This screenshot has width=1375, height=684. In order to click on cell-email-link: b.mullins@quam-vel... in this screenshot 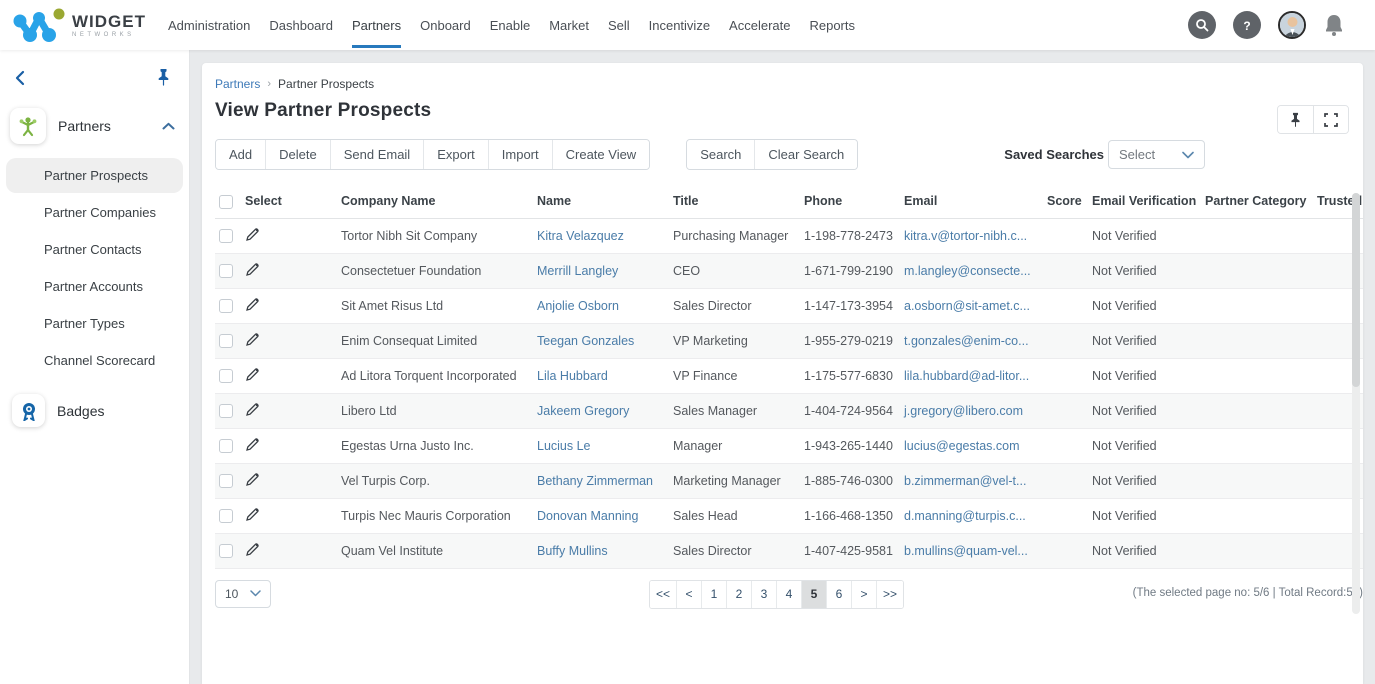, I will do `click(971, 551)`.